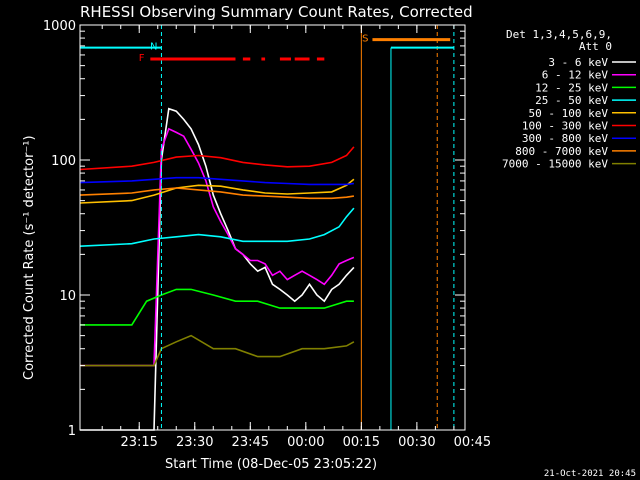 This screenshot has height=480, width=640. Describe the element at coordinates (138, 442) in the screenshot. I see `x-tick-label: 23:15` at that location.